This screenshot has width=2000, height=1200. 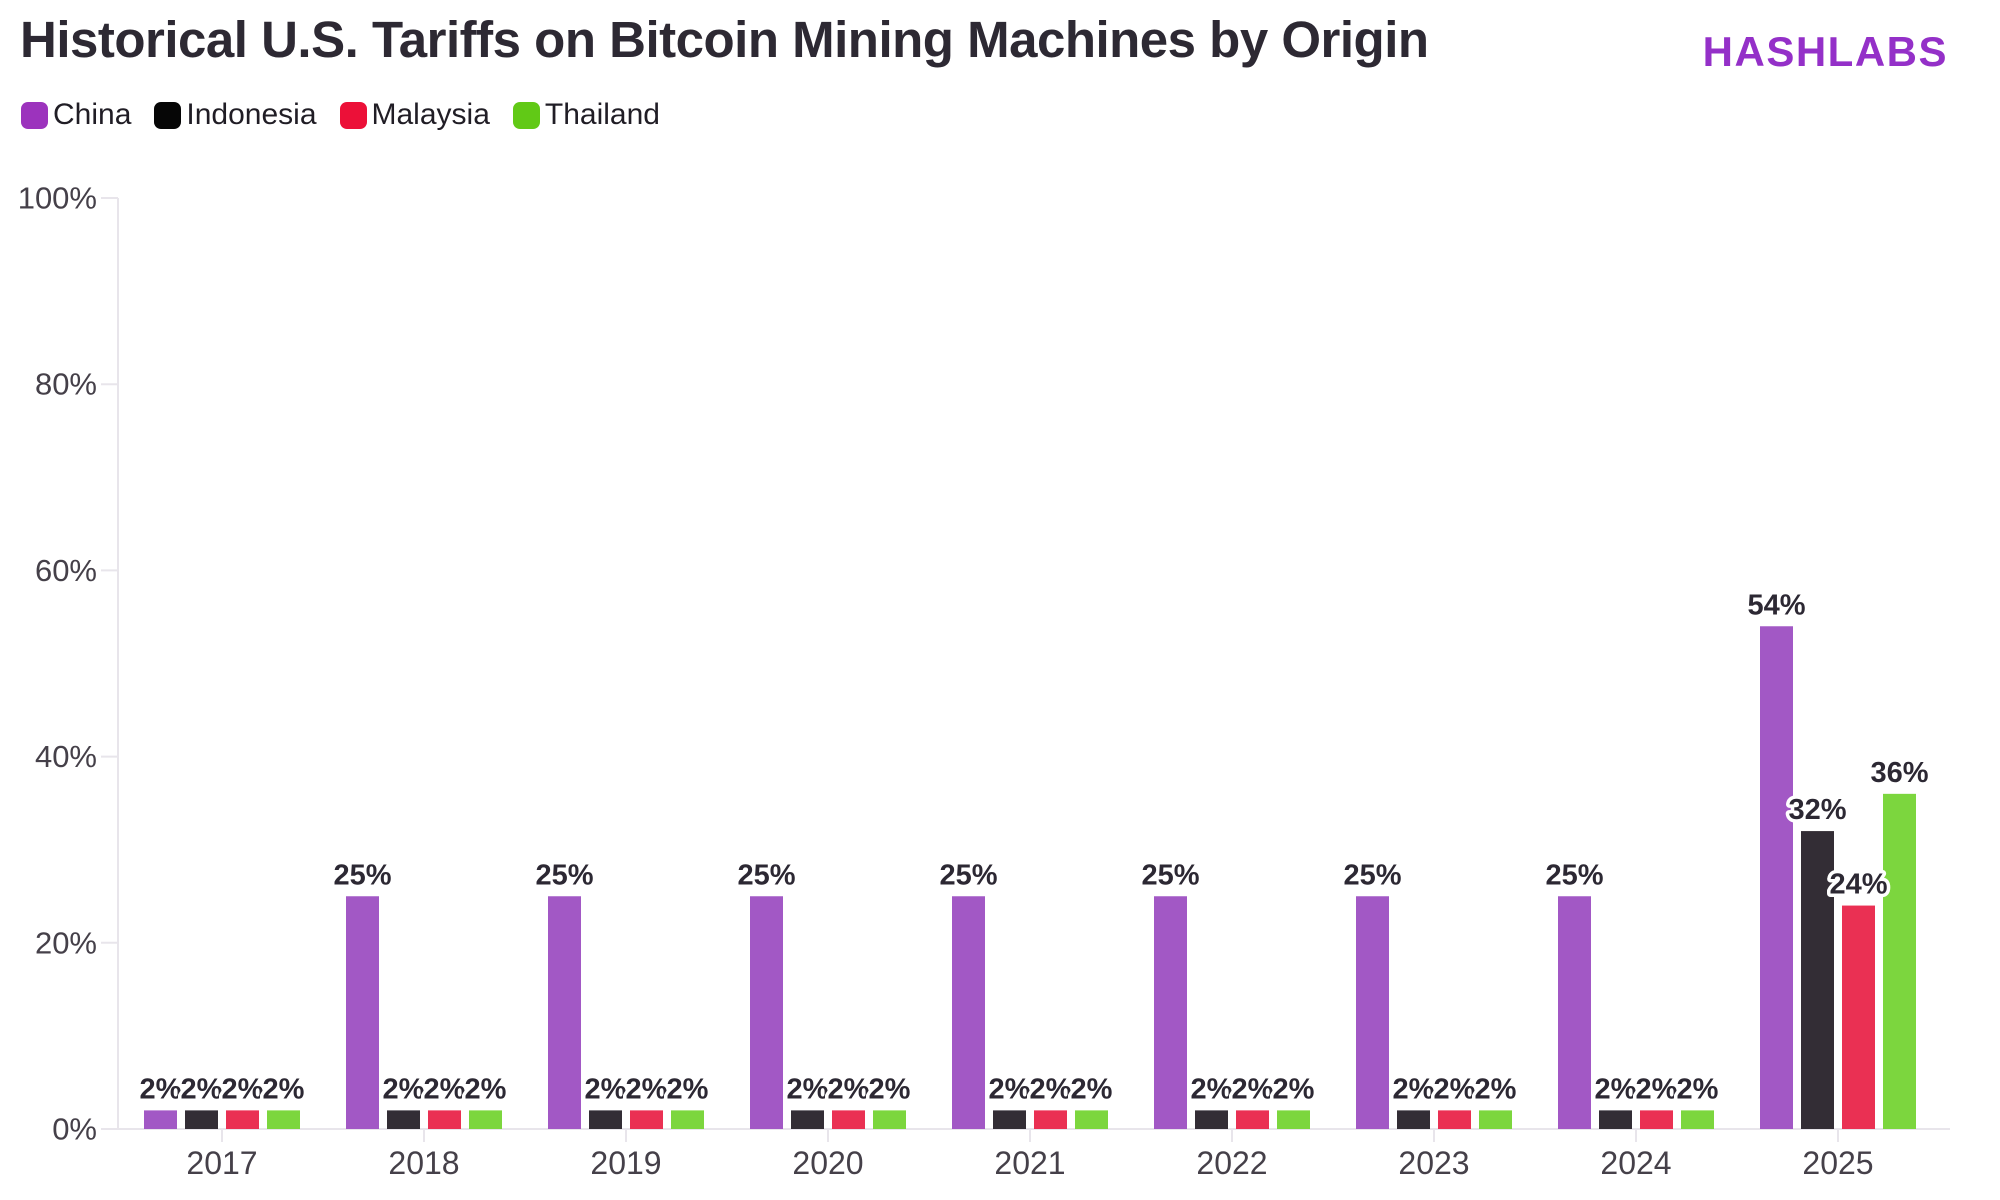 What do you see at coordinates (1825, 51) in the screenshot?
I see `hashlabs-logo: HASHLABS` at bounding box center [1825, 51].